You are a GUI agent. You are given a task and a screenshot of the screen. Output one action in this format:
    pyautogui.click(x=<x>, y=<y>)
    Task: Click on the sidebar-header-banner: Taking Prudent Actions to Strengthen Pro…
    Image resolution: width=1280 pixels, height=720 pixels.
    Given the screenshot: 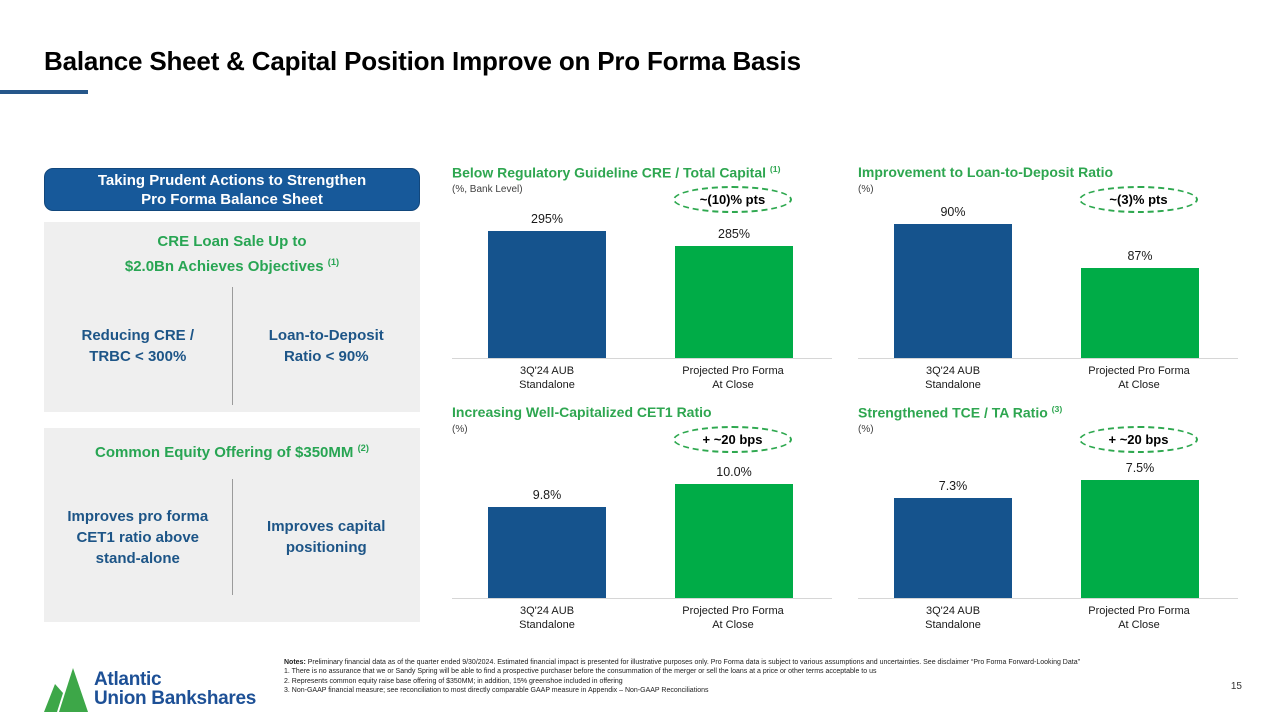 What is the action you would take?
    pyautogui.click(x=232, y=189)
    